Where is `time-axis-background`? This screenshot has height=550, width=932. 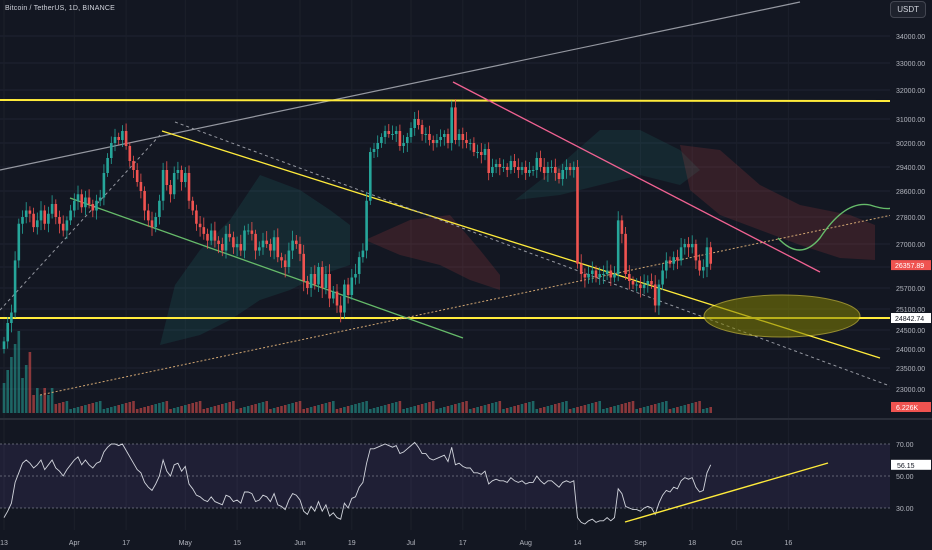 time-axis-background is located at coordinates (466, 541).